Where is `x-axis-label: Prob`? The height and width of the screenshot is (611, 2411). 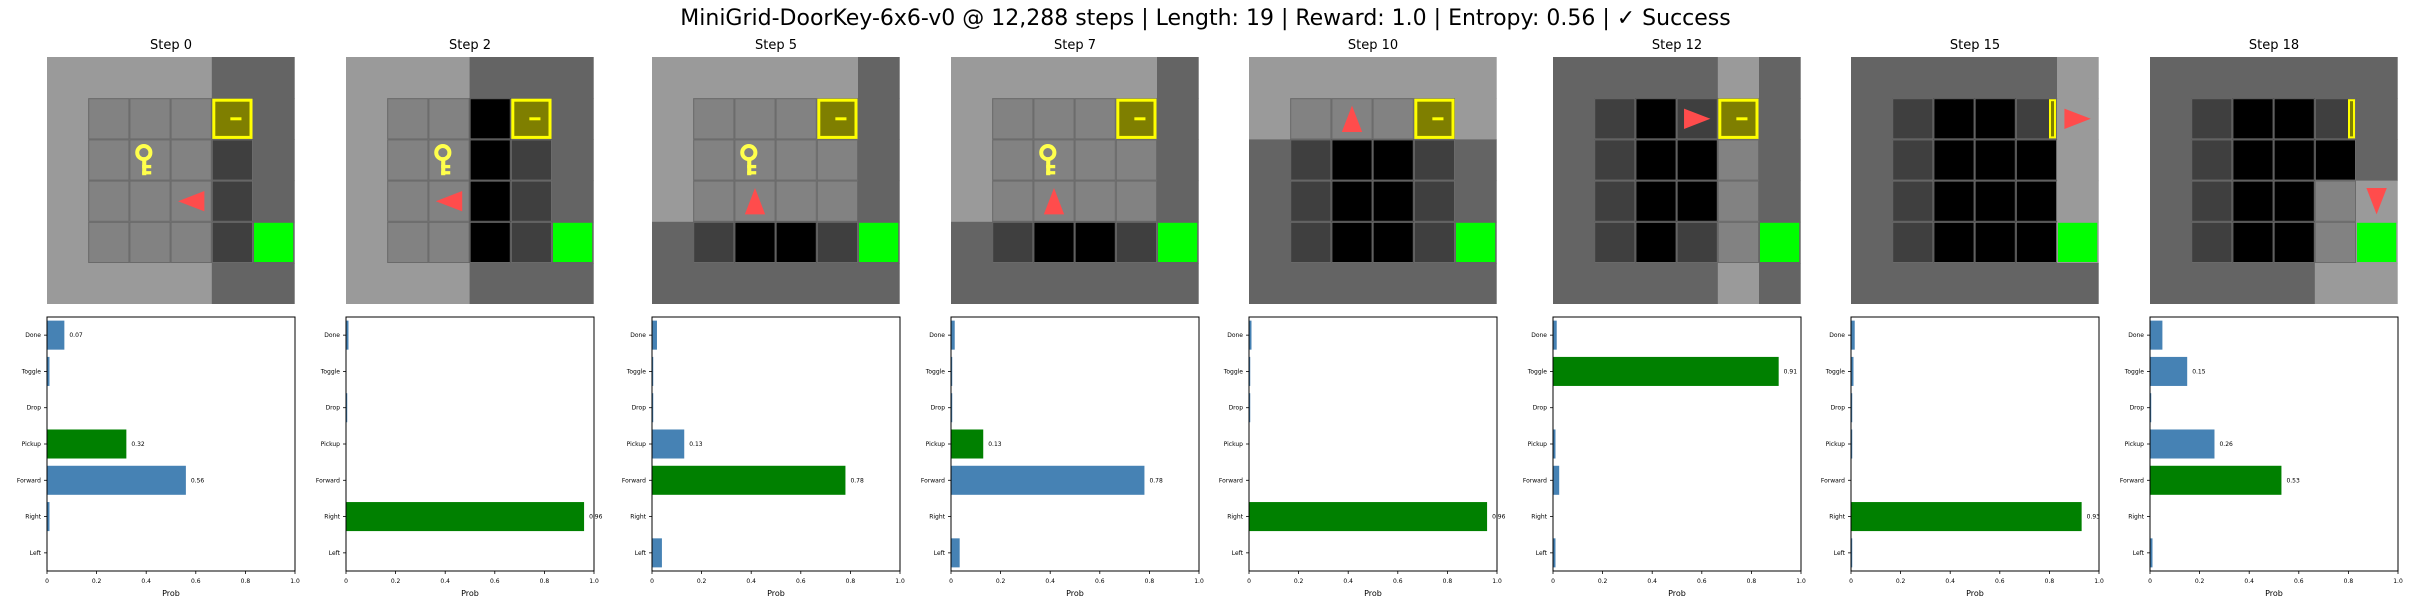 x-axis-label: Prob is located at coordinates (1975, 593).